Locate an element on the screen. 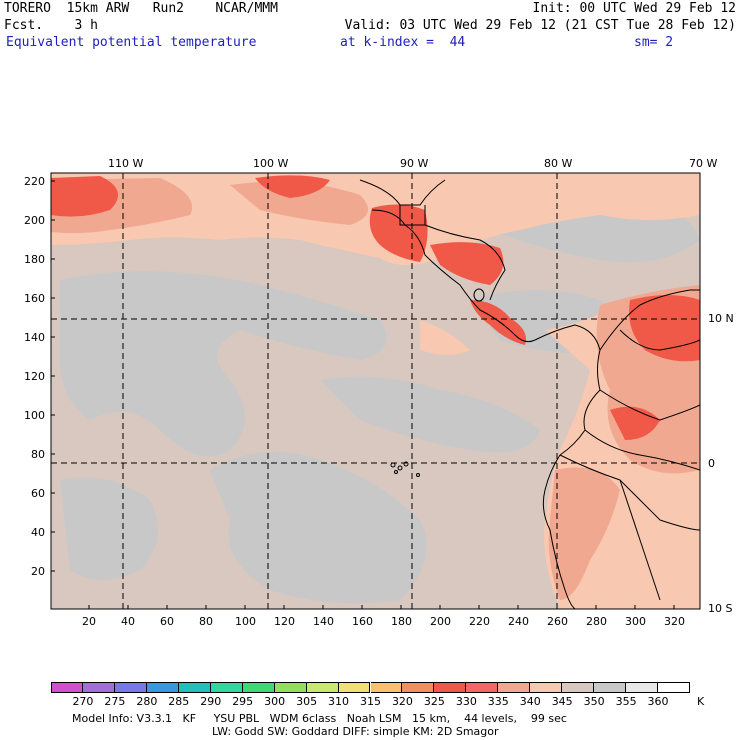  x-tick-label: 40 is located at coordinates (128, 621).